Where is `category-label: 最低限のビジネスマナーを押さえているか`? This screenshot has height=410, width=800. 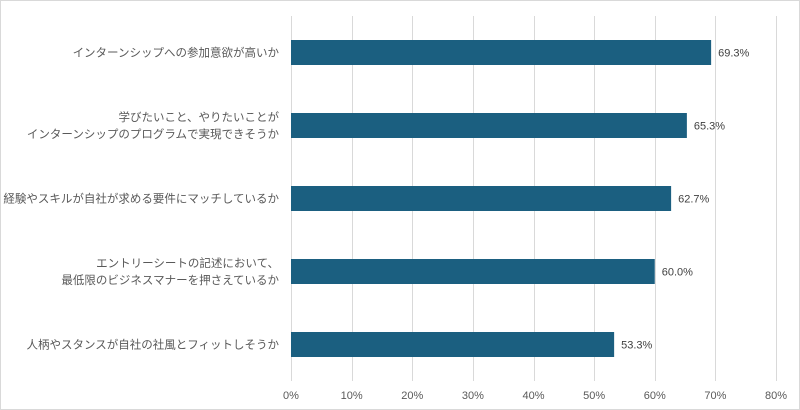
category-label: 最低限のビジネスマナーを押さえているか is located at coordinates (170, 280).